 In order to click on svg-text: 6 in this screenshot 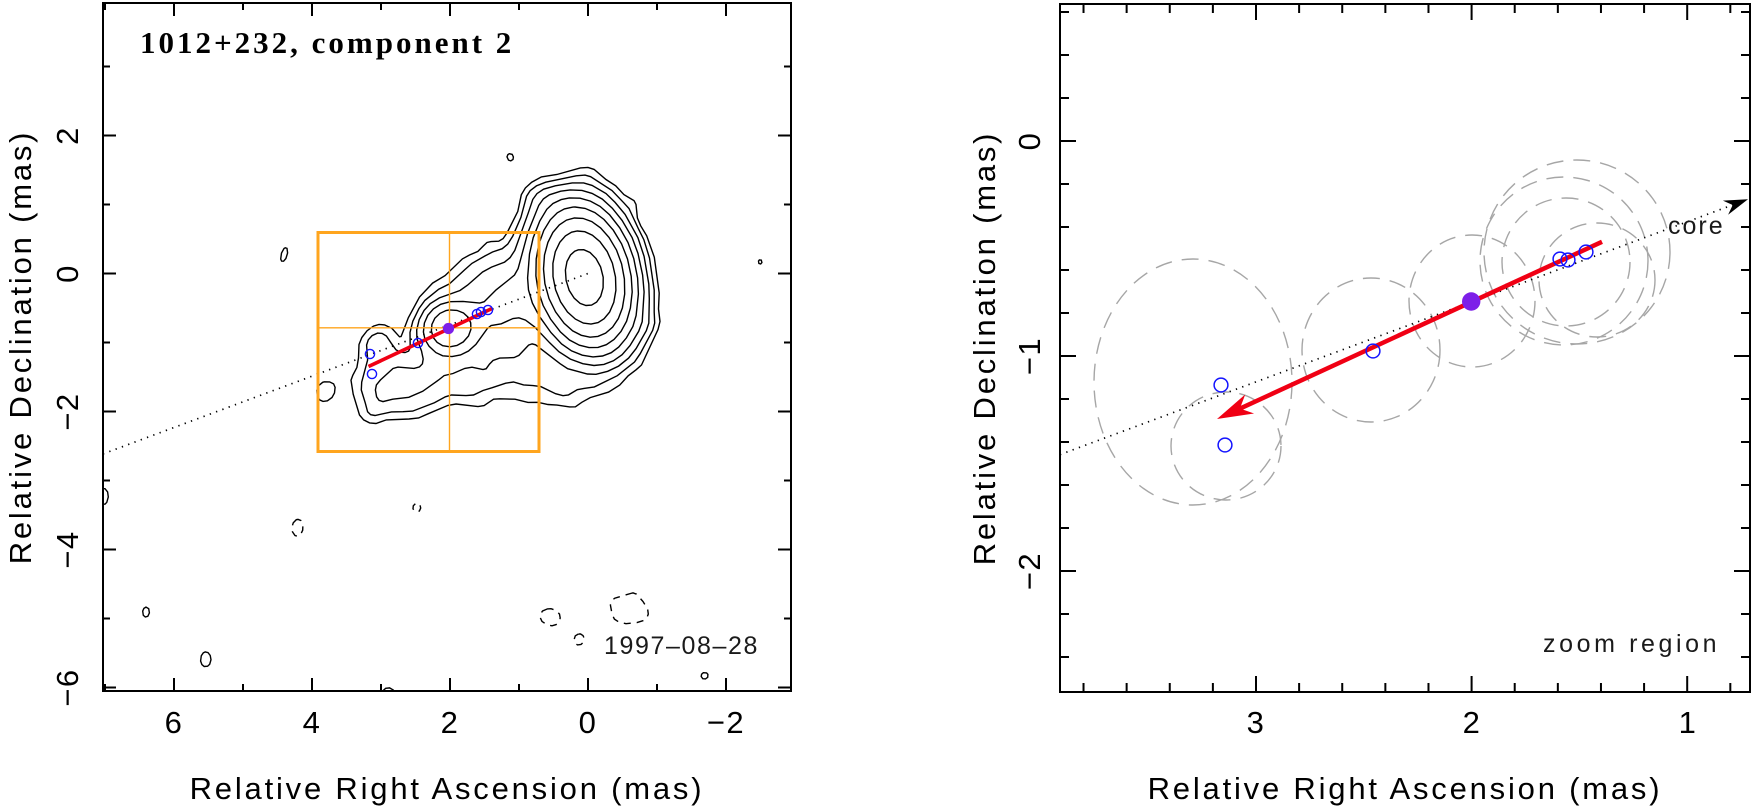, I will do `click(174, 722)`.